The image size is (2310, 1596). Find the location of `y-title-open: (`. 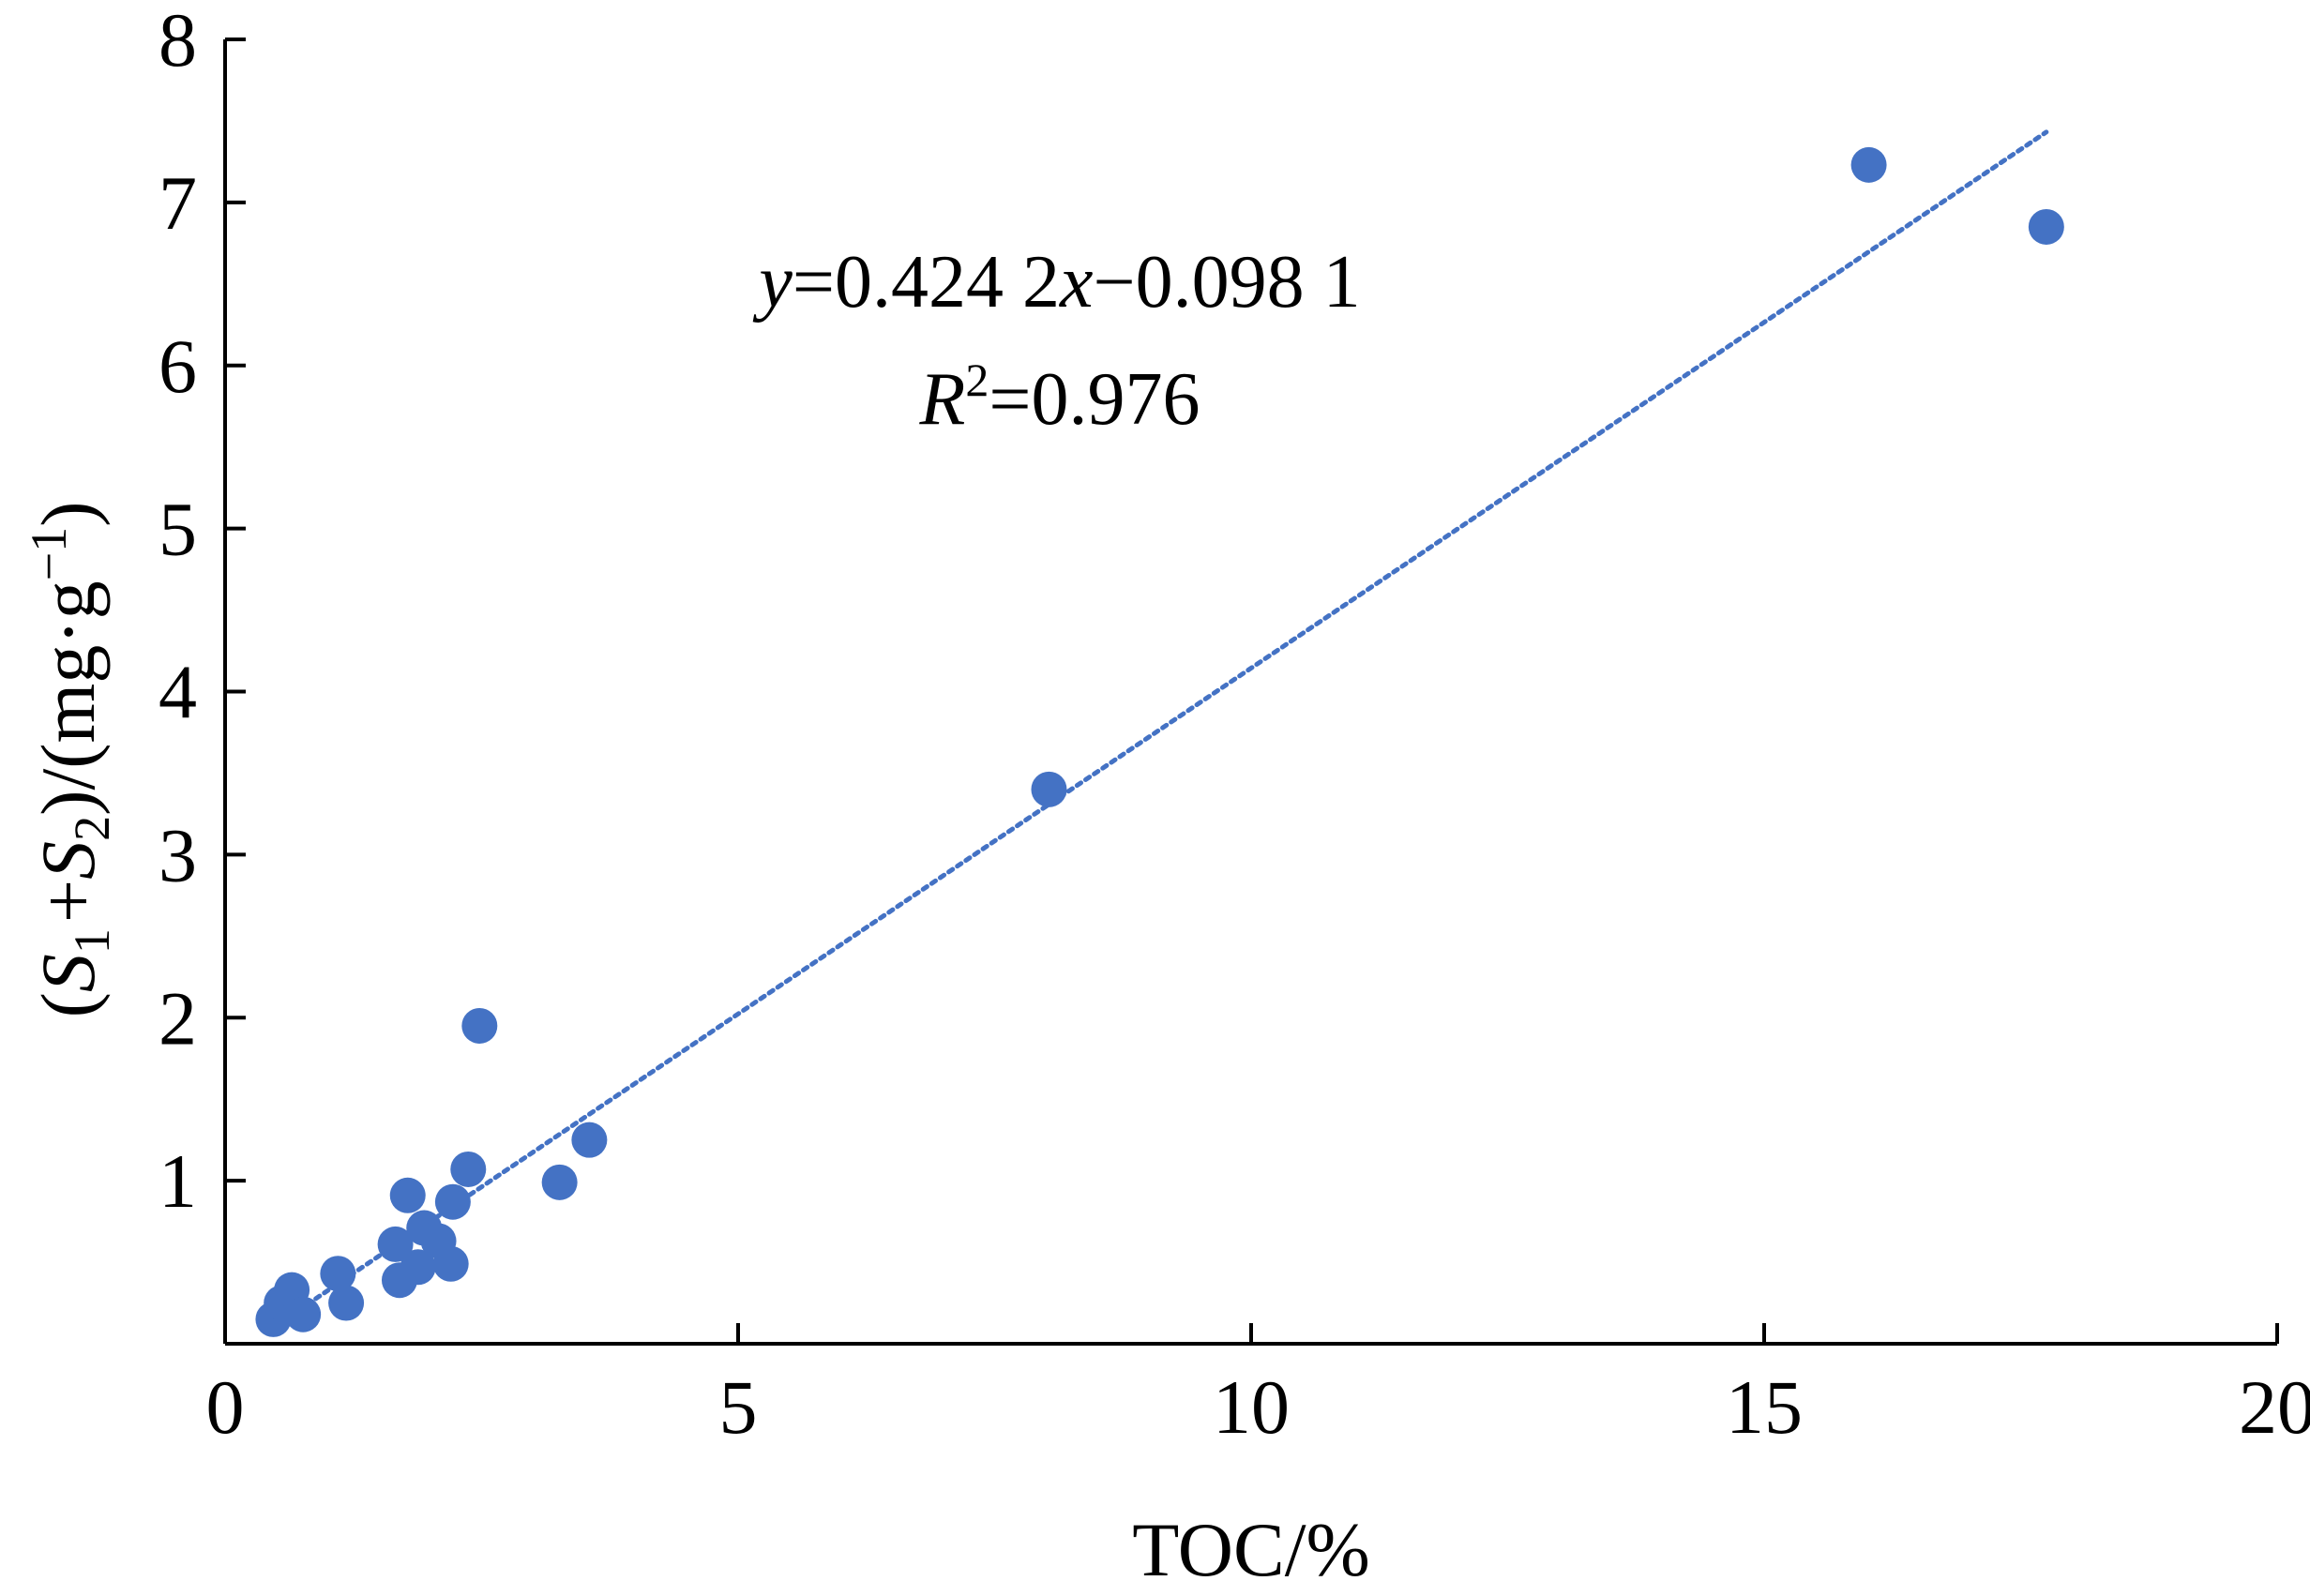

y-title-open: ( is located at coordinates (68, 1004).